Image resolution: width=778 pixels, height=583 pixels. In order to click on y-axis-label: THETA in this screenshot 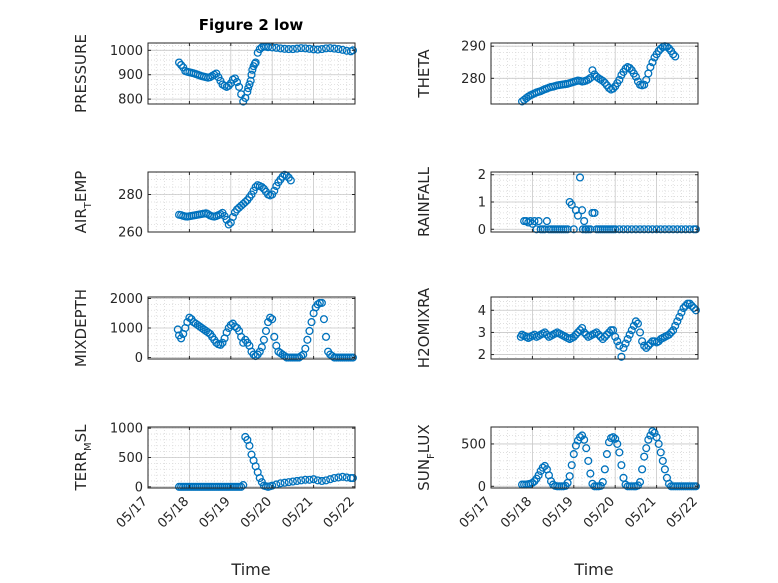, I will do `click(424, 74)`.